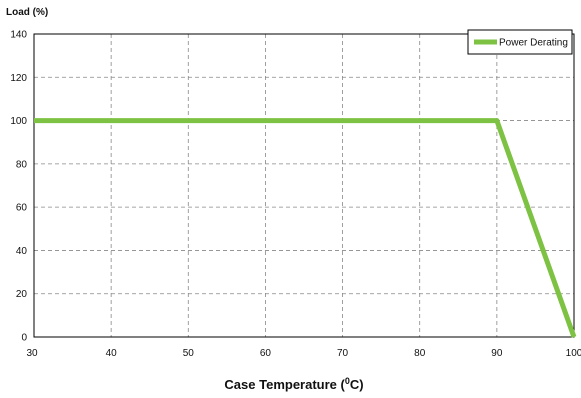 This screenshot has height=398, width=581. I want to click on y-tick-label: 120, so click(18, 78).